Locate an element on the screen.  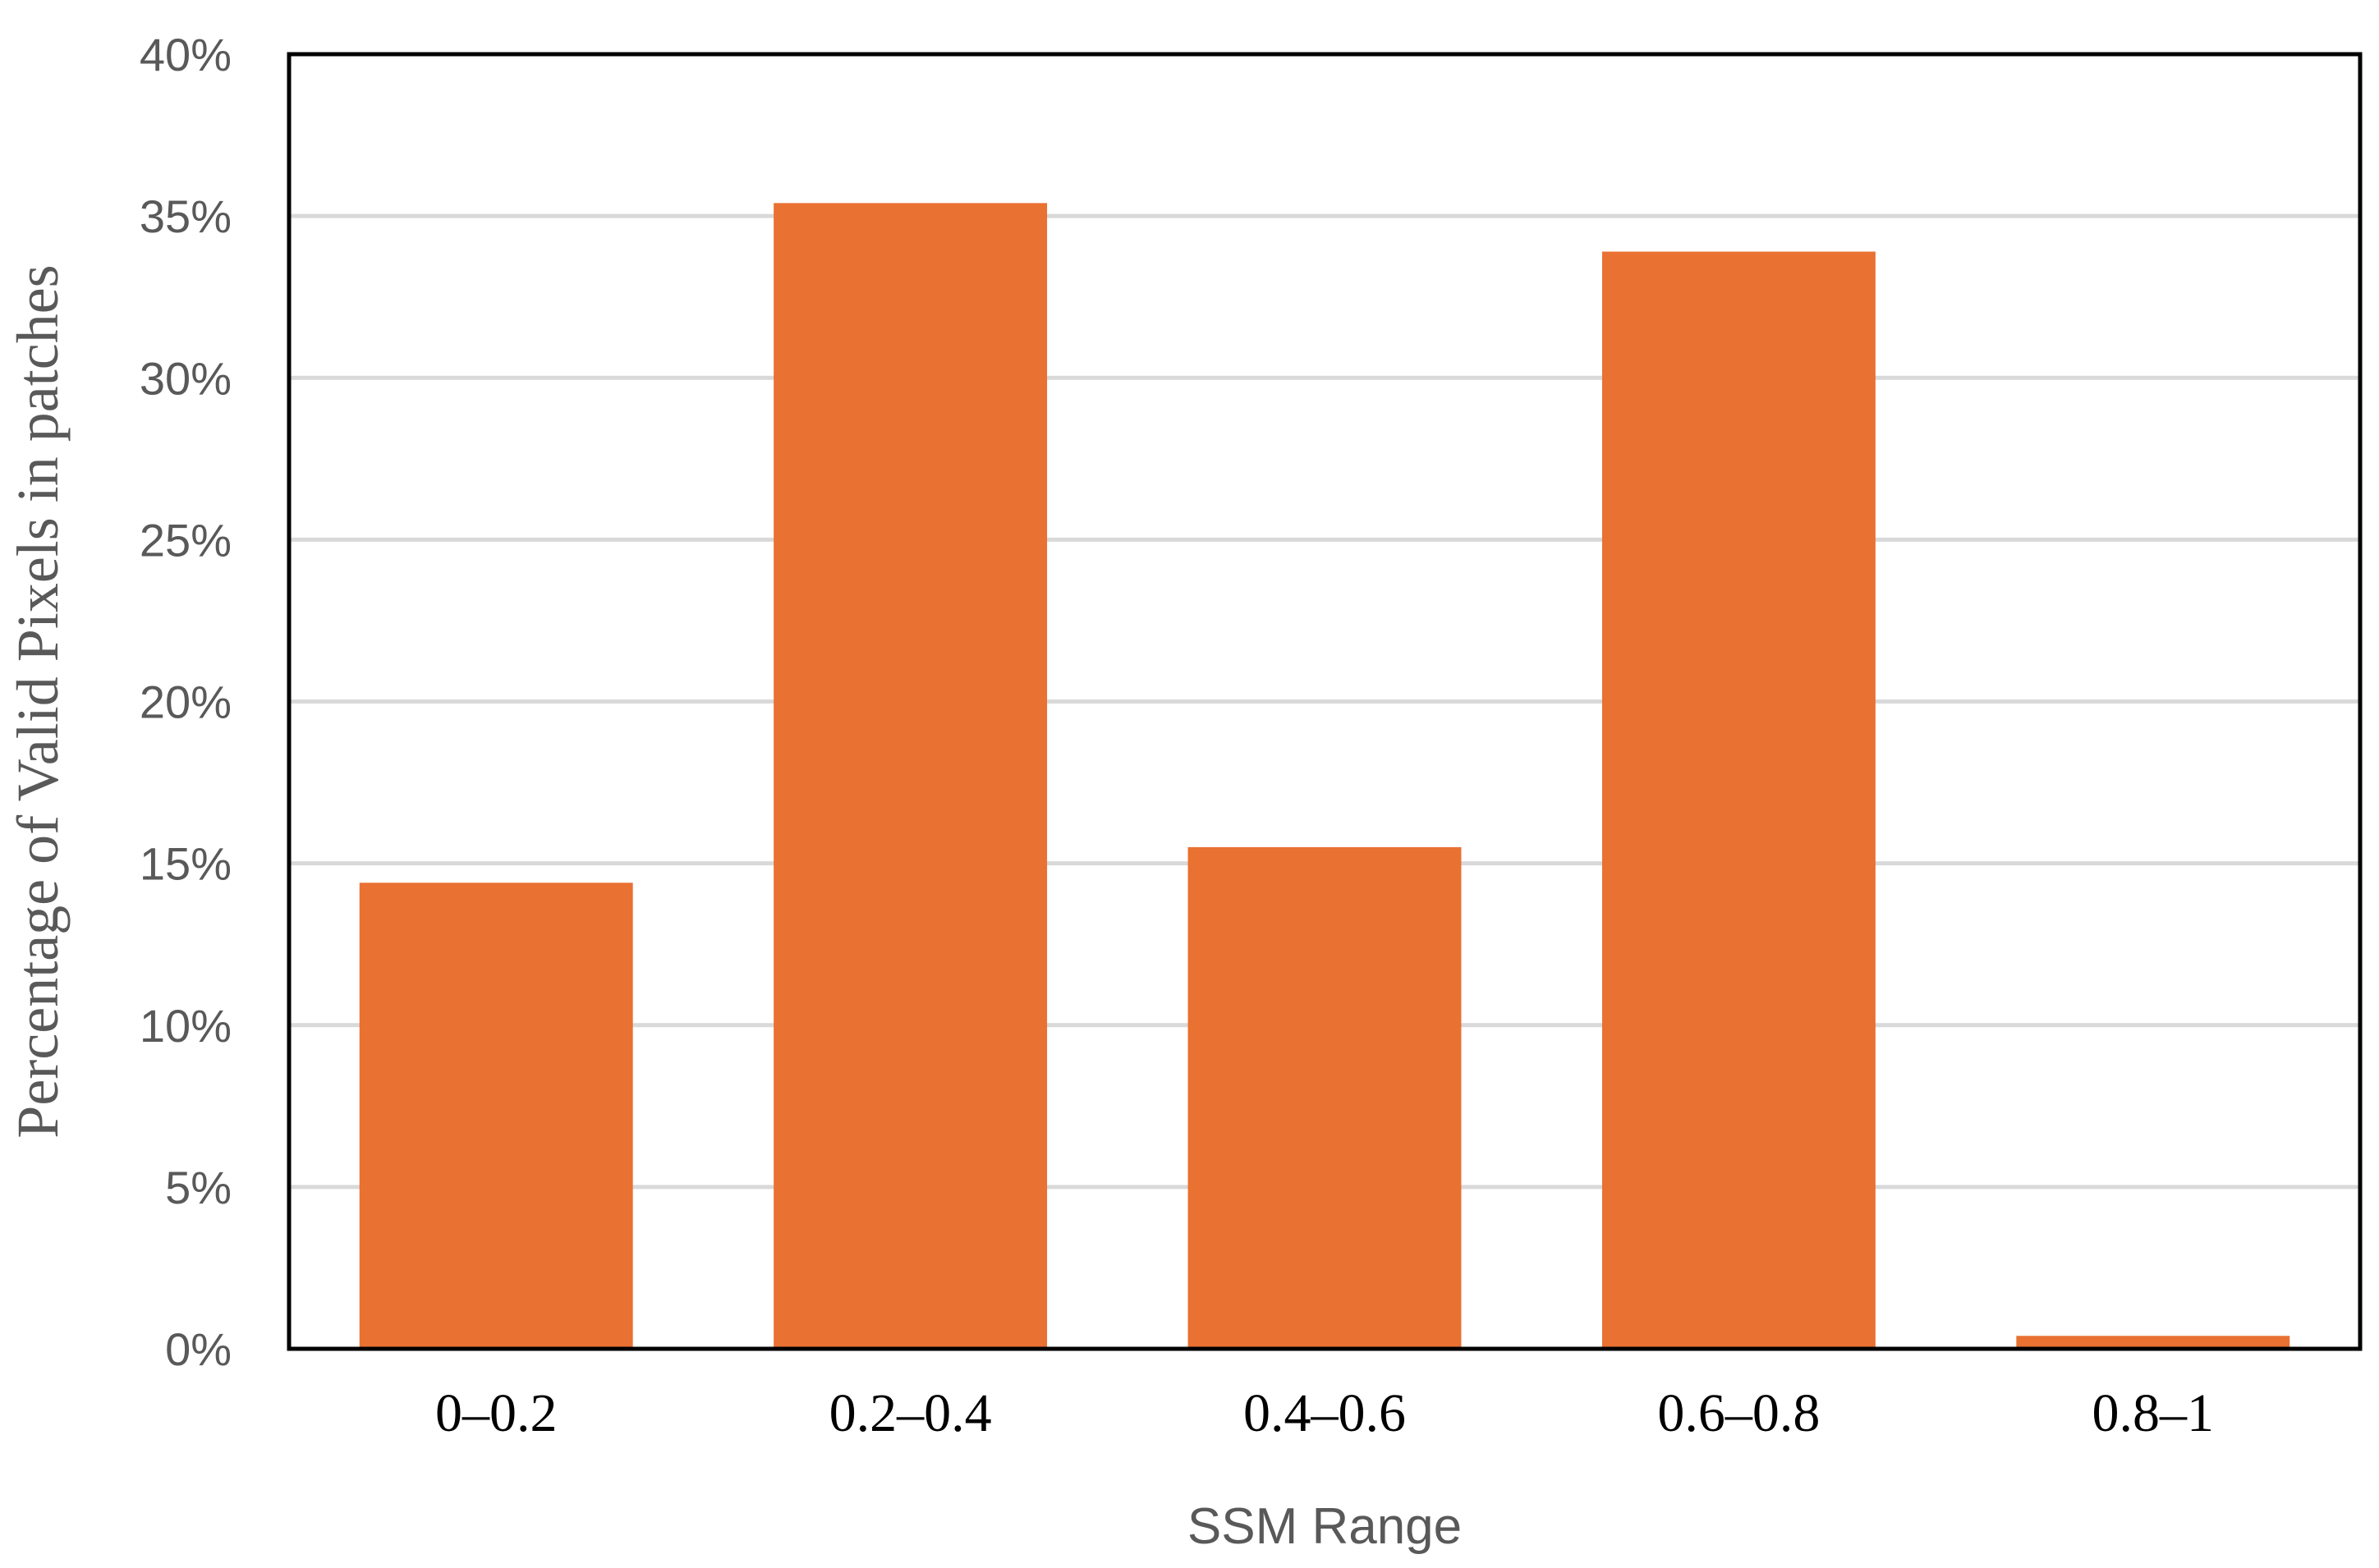
y-axis-ticks: 0% 5% 10% 15% 20% 25% 30% 35% 40% is located at coordinates (186, 702).